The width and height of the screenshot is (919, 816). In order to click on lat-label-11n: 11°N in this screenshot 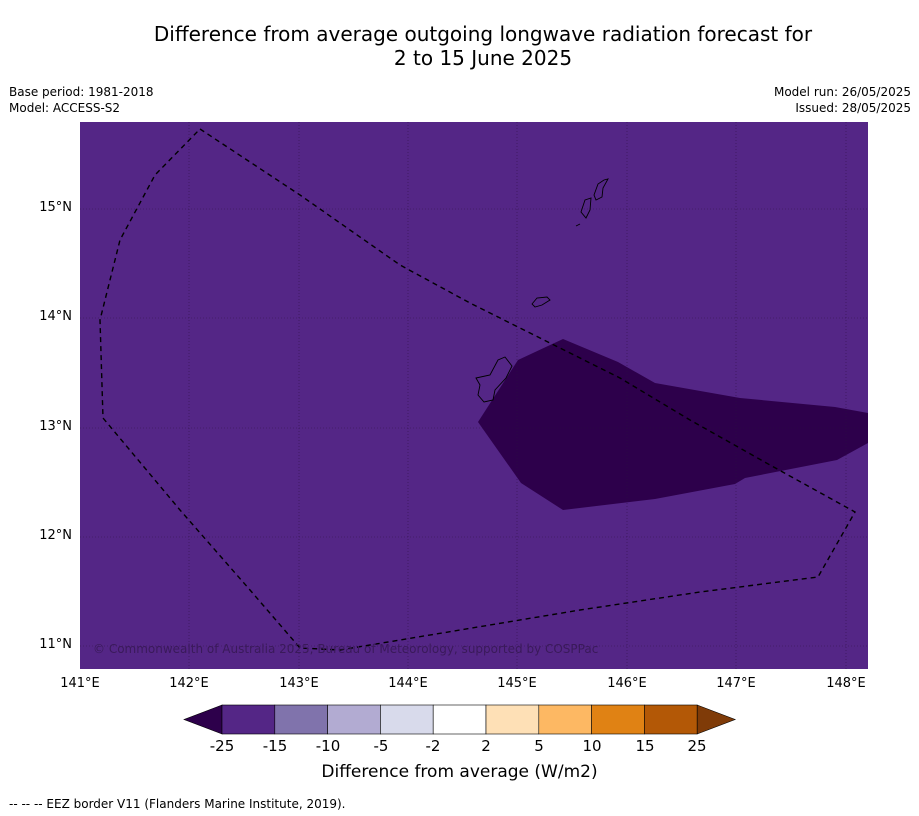, I will do `click(55, 644)`.